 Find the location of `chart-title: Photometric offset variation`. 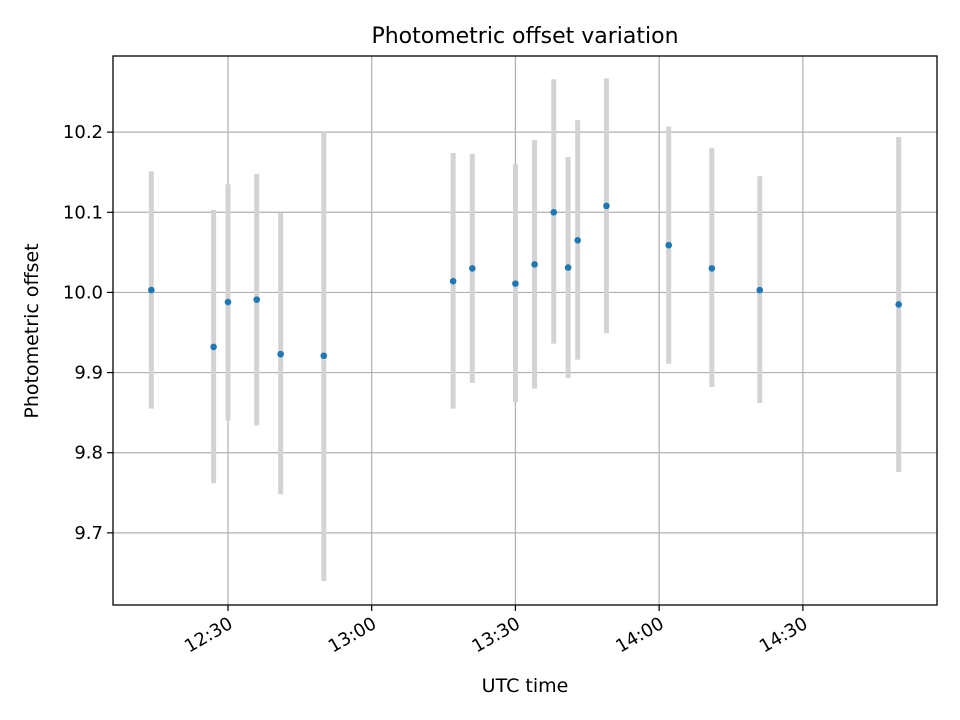

chart-title: Photometric offset variation is located at coordinates (524, 36).